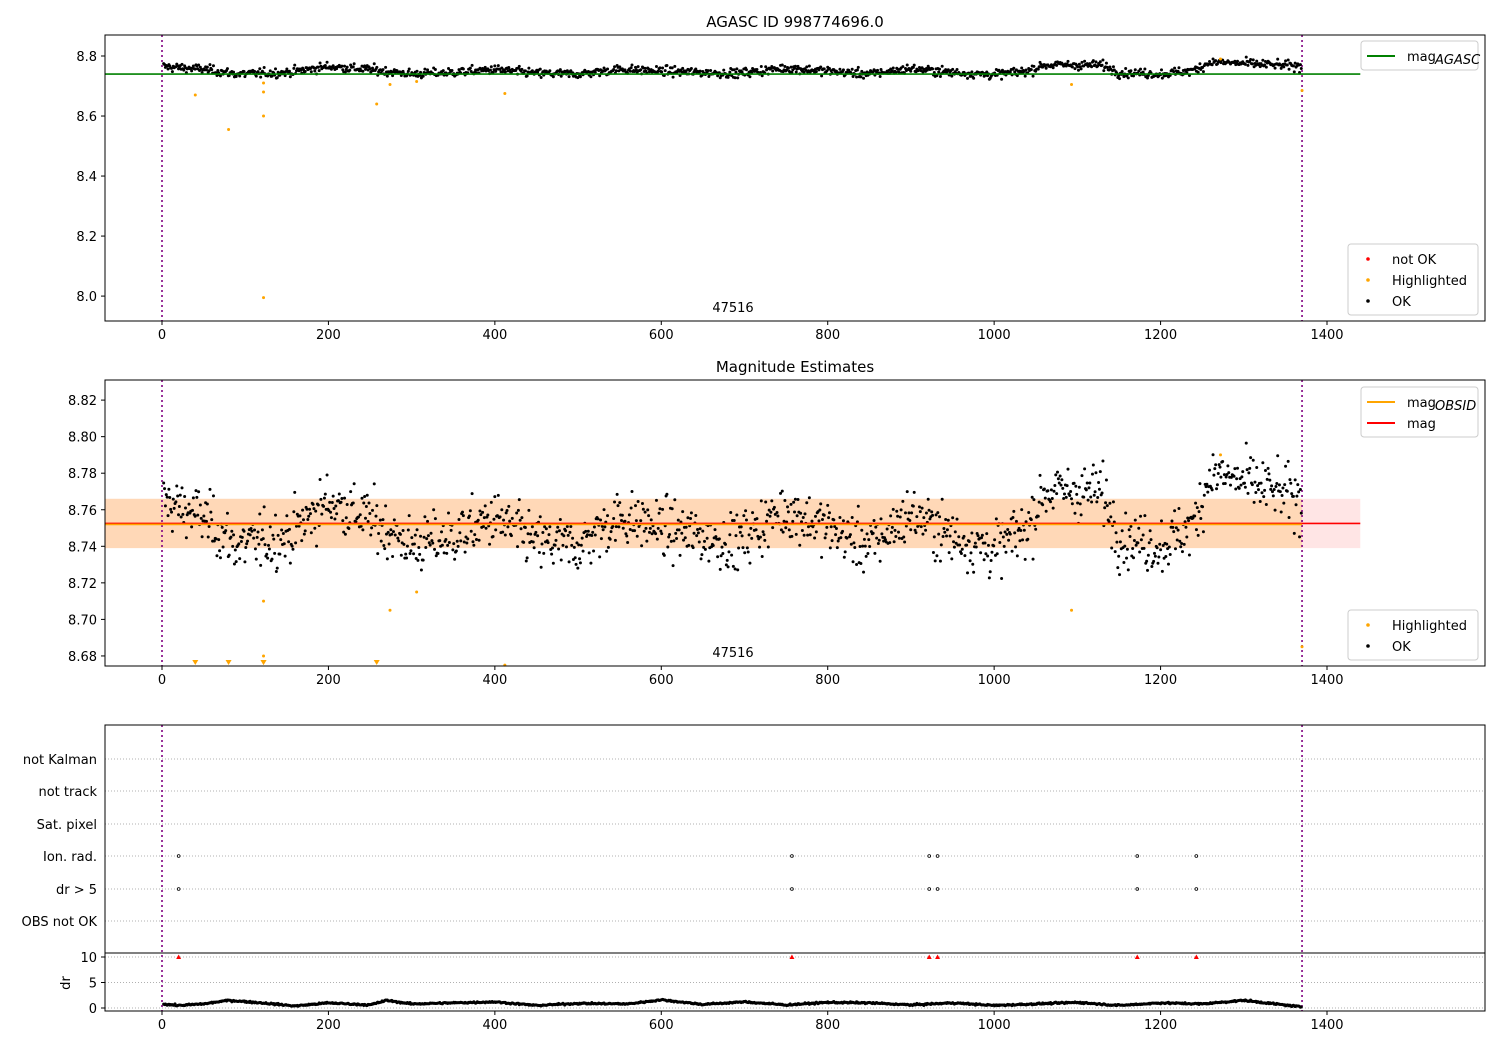 This screenshot has width=1500, height=1050. Describe the element at coordinates (795, 22) in the screenshot. I see `panel-title: AGASC ID 998774696.0` at that location.